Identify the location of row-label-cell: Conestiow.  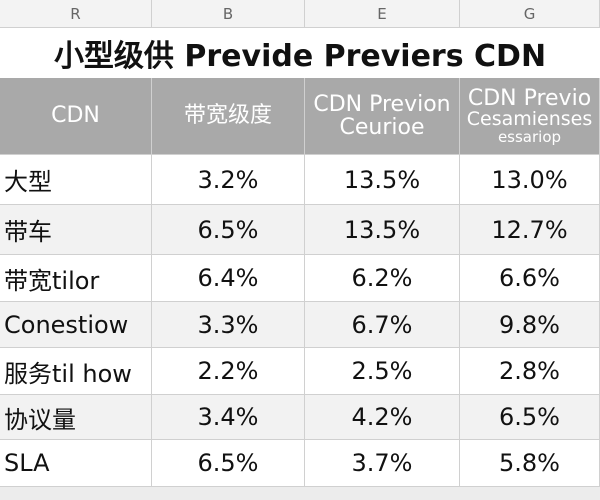
(76, 325).